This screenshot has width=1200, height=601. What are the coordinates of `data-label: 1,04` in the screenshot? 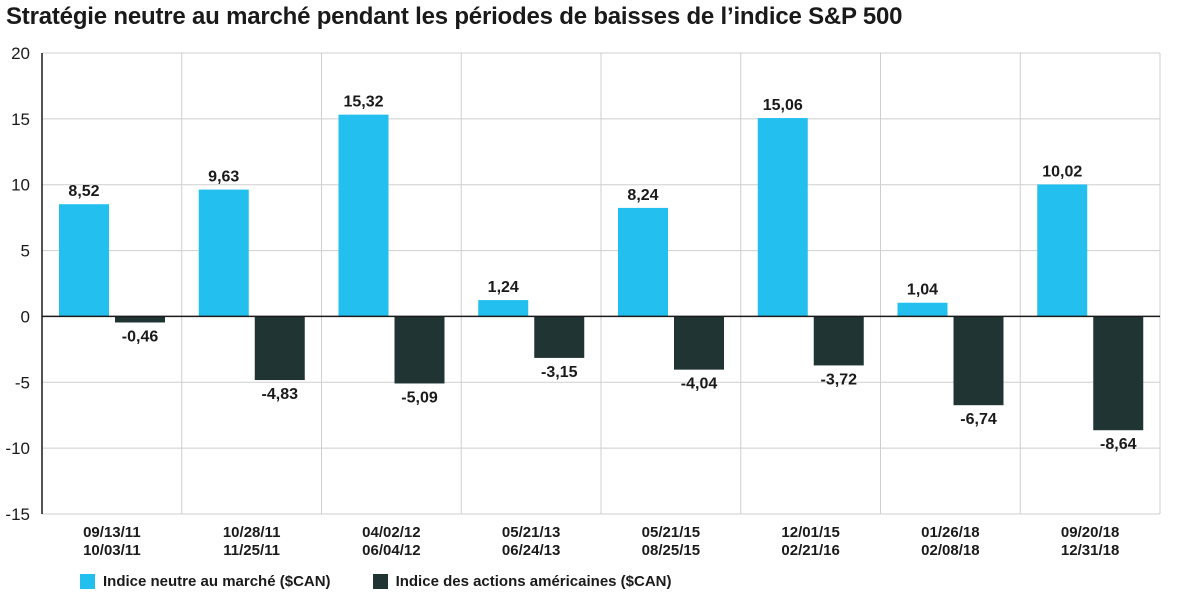 It's located at (922, 290).